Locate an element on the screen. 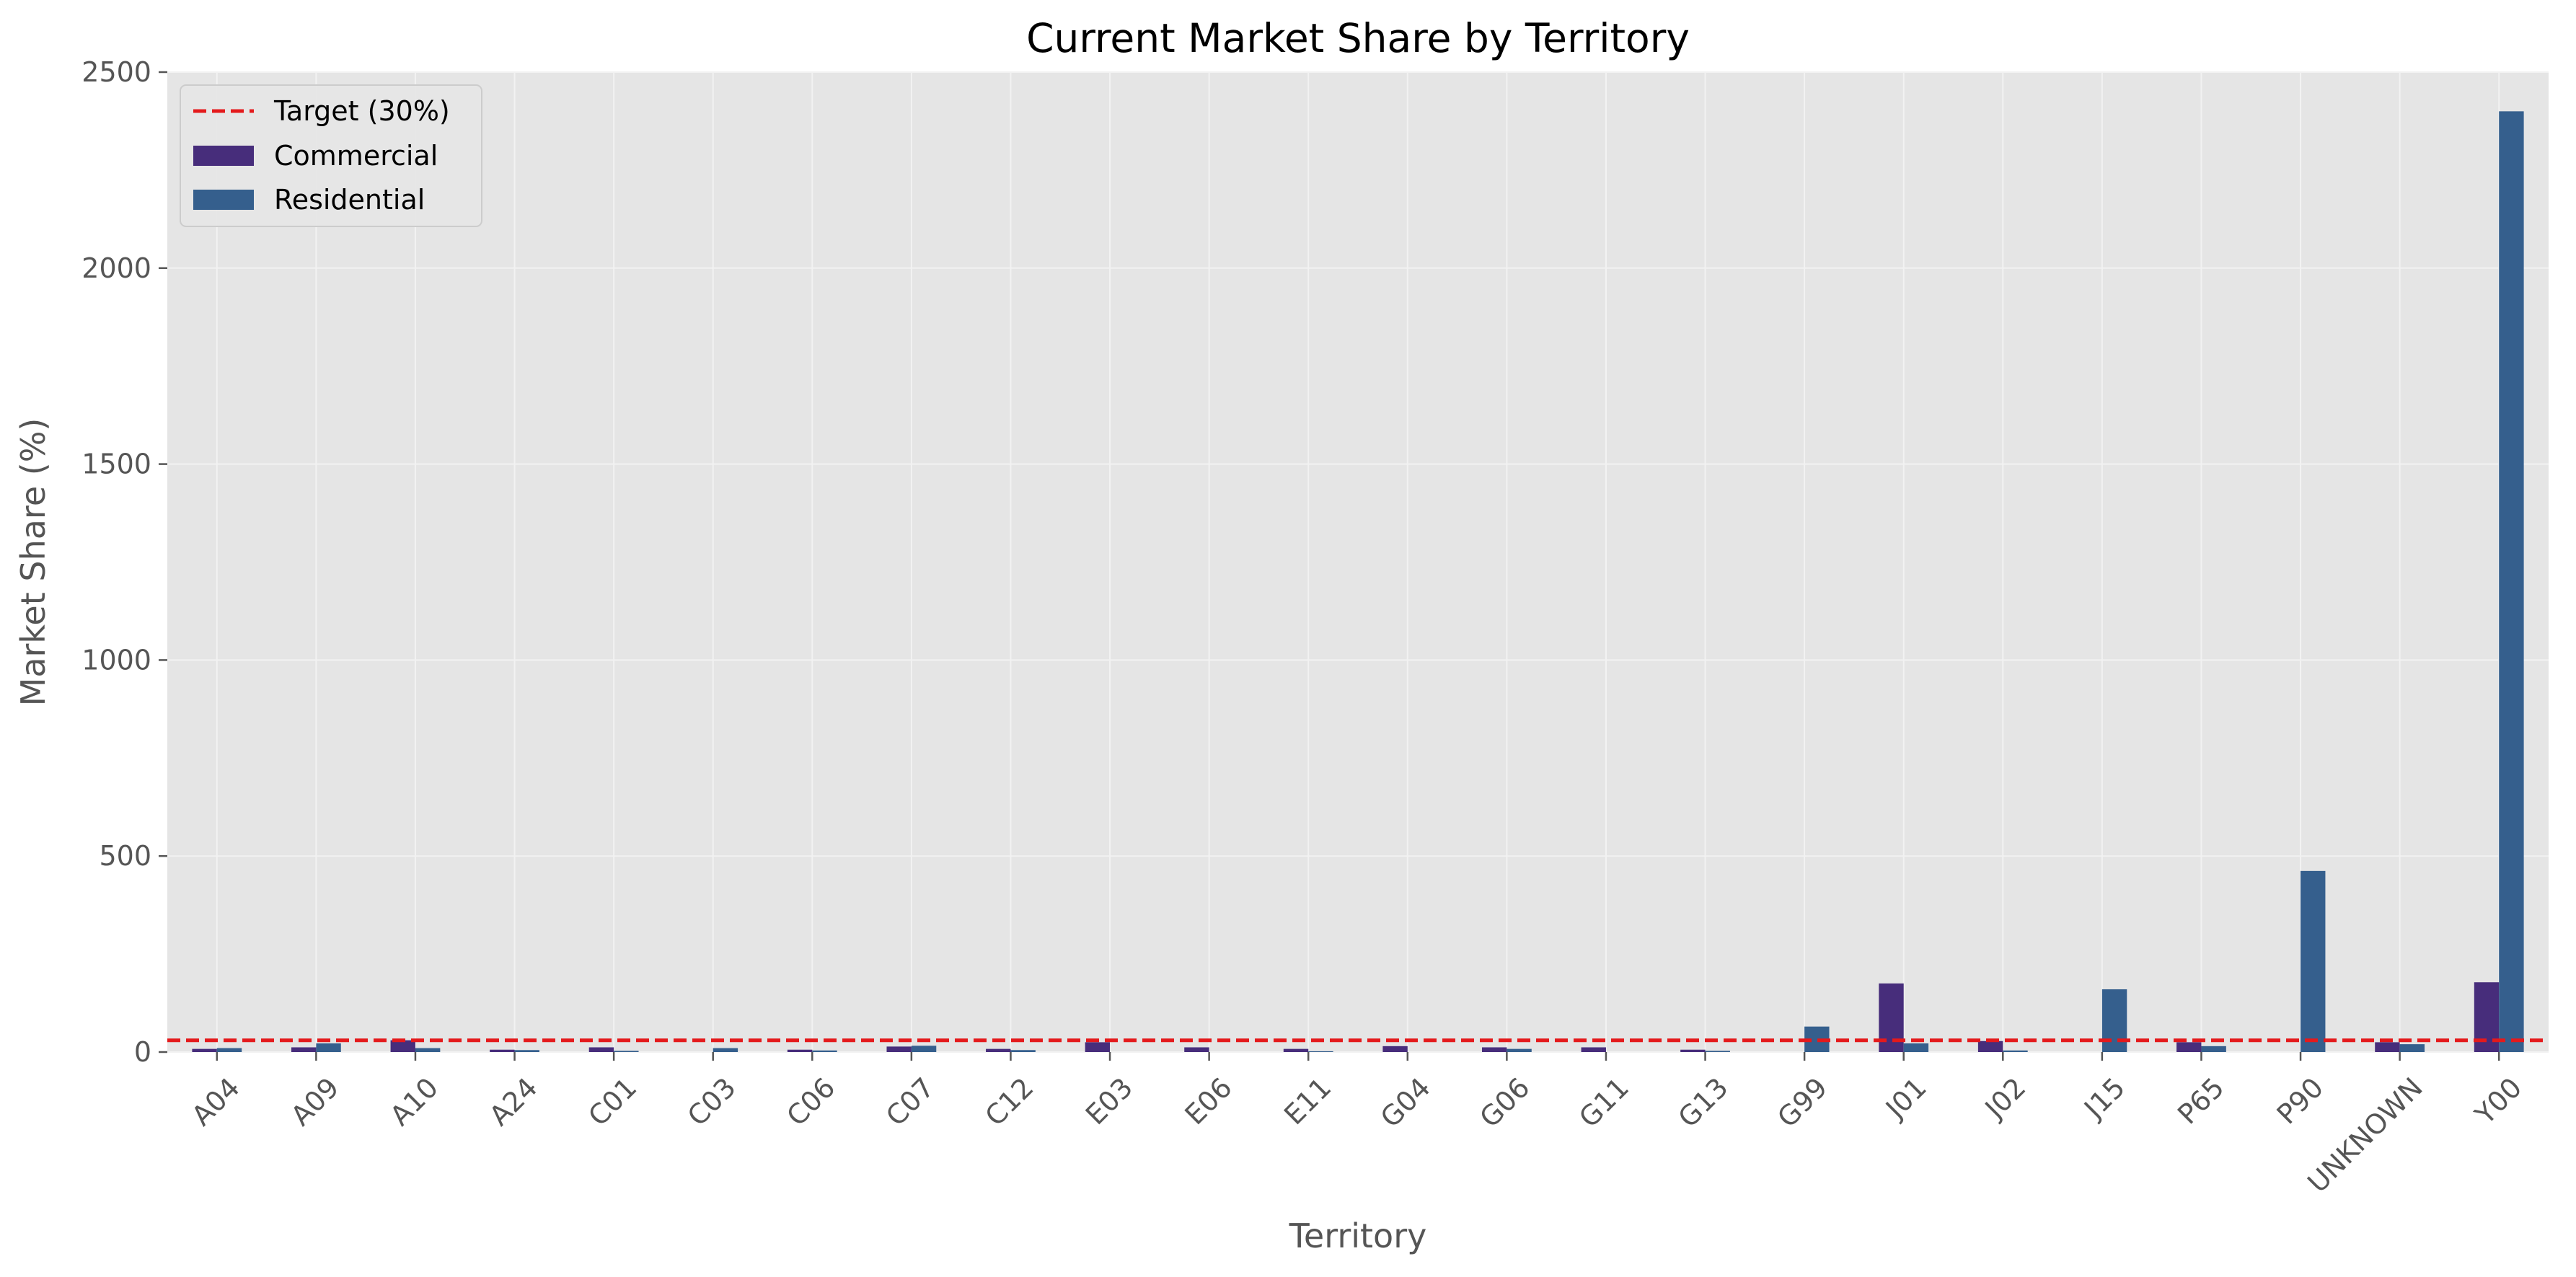 This screenshot has width=2576, height=1277. legend-label-commercial: Commercial is located at coordinates (356, 156).